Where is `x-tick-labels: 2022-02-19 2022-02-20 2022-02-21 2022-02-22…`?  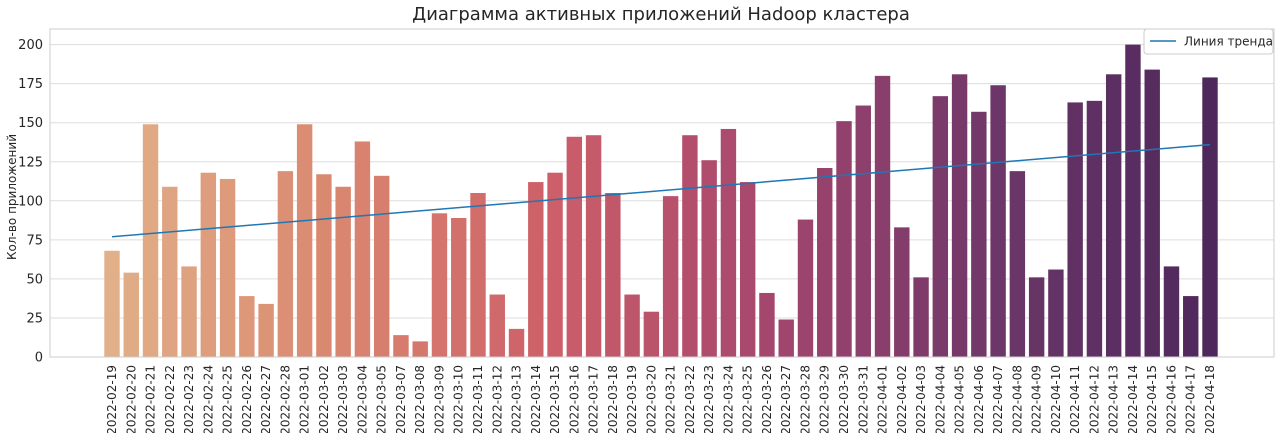
x-tick-labels: 2022-02-19 2022-02-20 2022-02-21 2022-02-22… is located at coordinates (661, 399).